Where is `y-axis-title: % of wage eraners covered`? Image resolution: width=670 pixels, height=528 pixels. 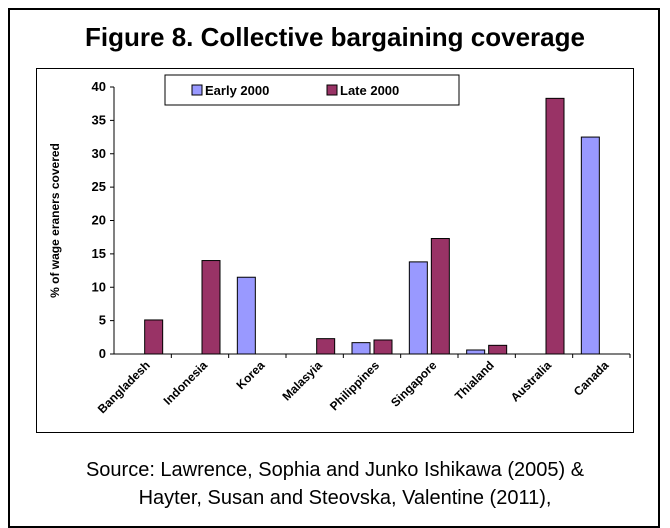
y-axis-title: % of wage eraners covered is located at coordinates (55, 220).